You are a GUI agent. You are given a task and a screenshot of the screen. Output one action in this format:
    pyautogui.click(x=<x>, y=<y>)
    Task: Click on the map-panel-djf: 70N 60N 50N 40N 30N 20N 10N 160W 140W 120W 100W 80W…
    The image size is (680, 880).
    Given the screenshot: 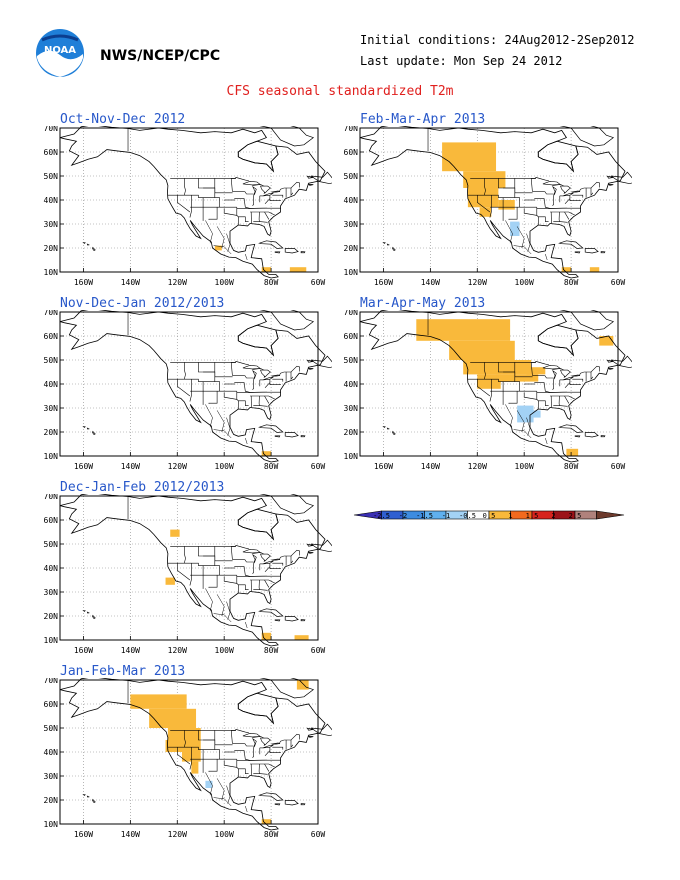 What is the action you would take?
    pyautogui.click(x=182, y=579)
    